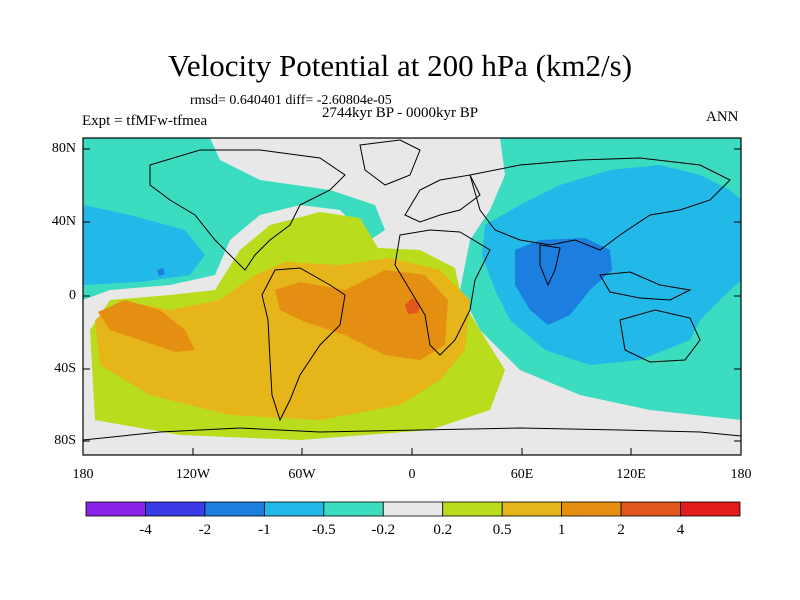 This screenshot has width=800, height=600. What do you see at coordinates (522, 474) in the screenshot?
I see `lon-label-60e: 60E` at bounding box center [522, 474].